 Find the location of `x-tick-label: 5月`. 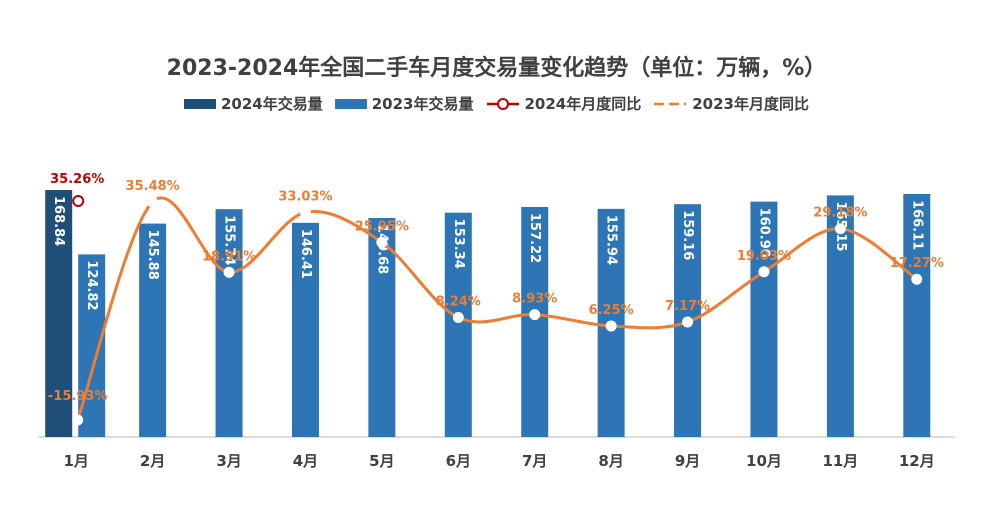

x-tick-label: 5月 is located at coordinates (381, 461).